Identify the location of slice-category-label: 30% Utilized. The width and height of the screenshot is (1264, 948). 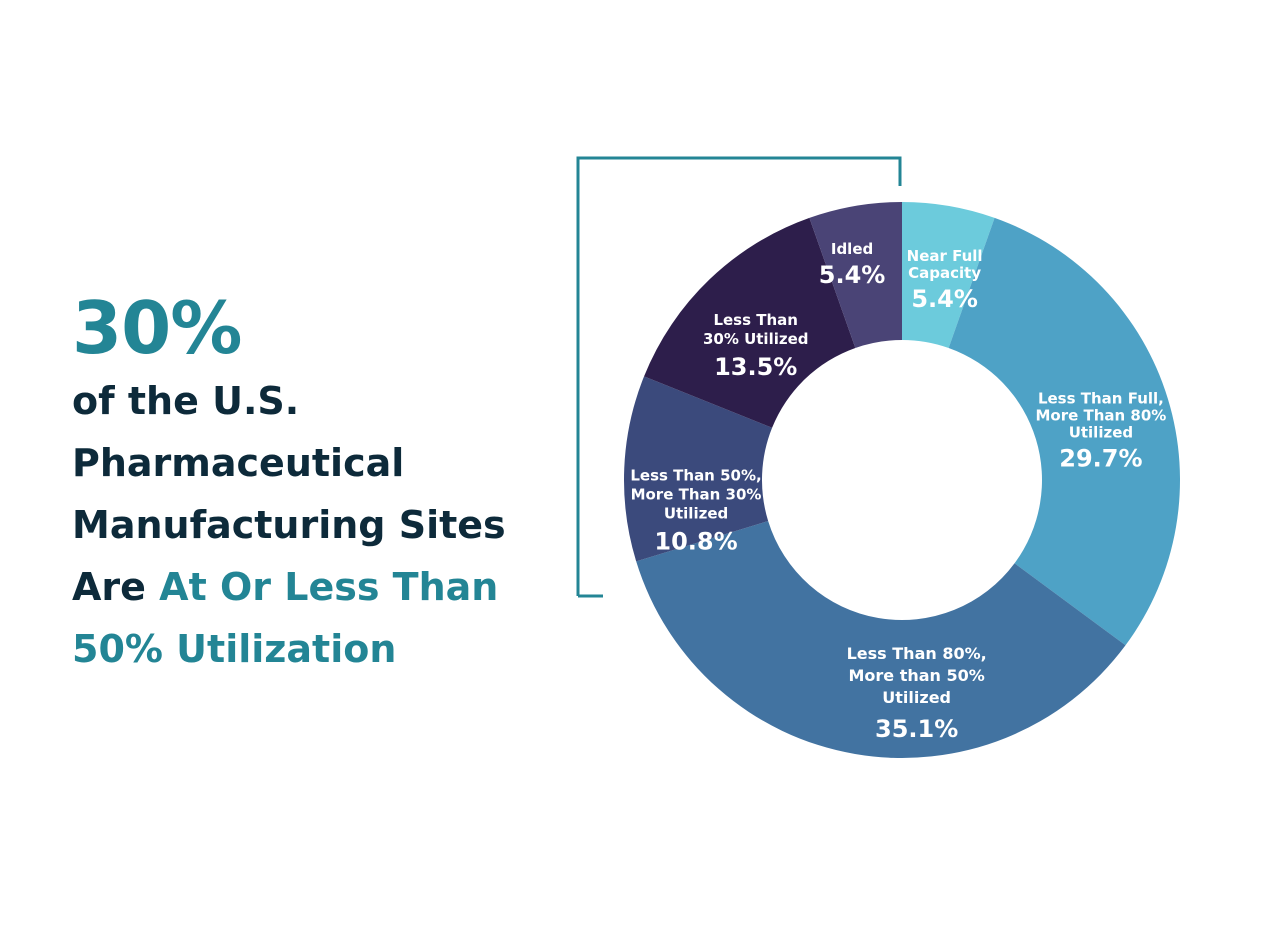
(756, 339).